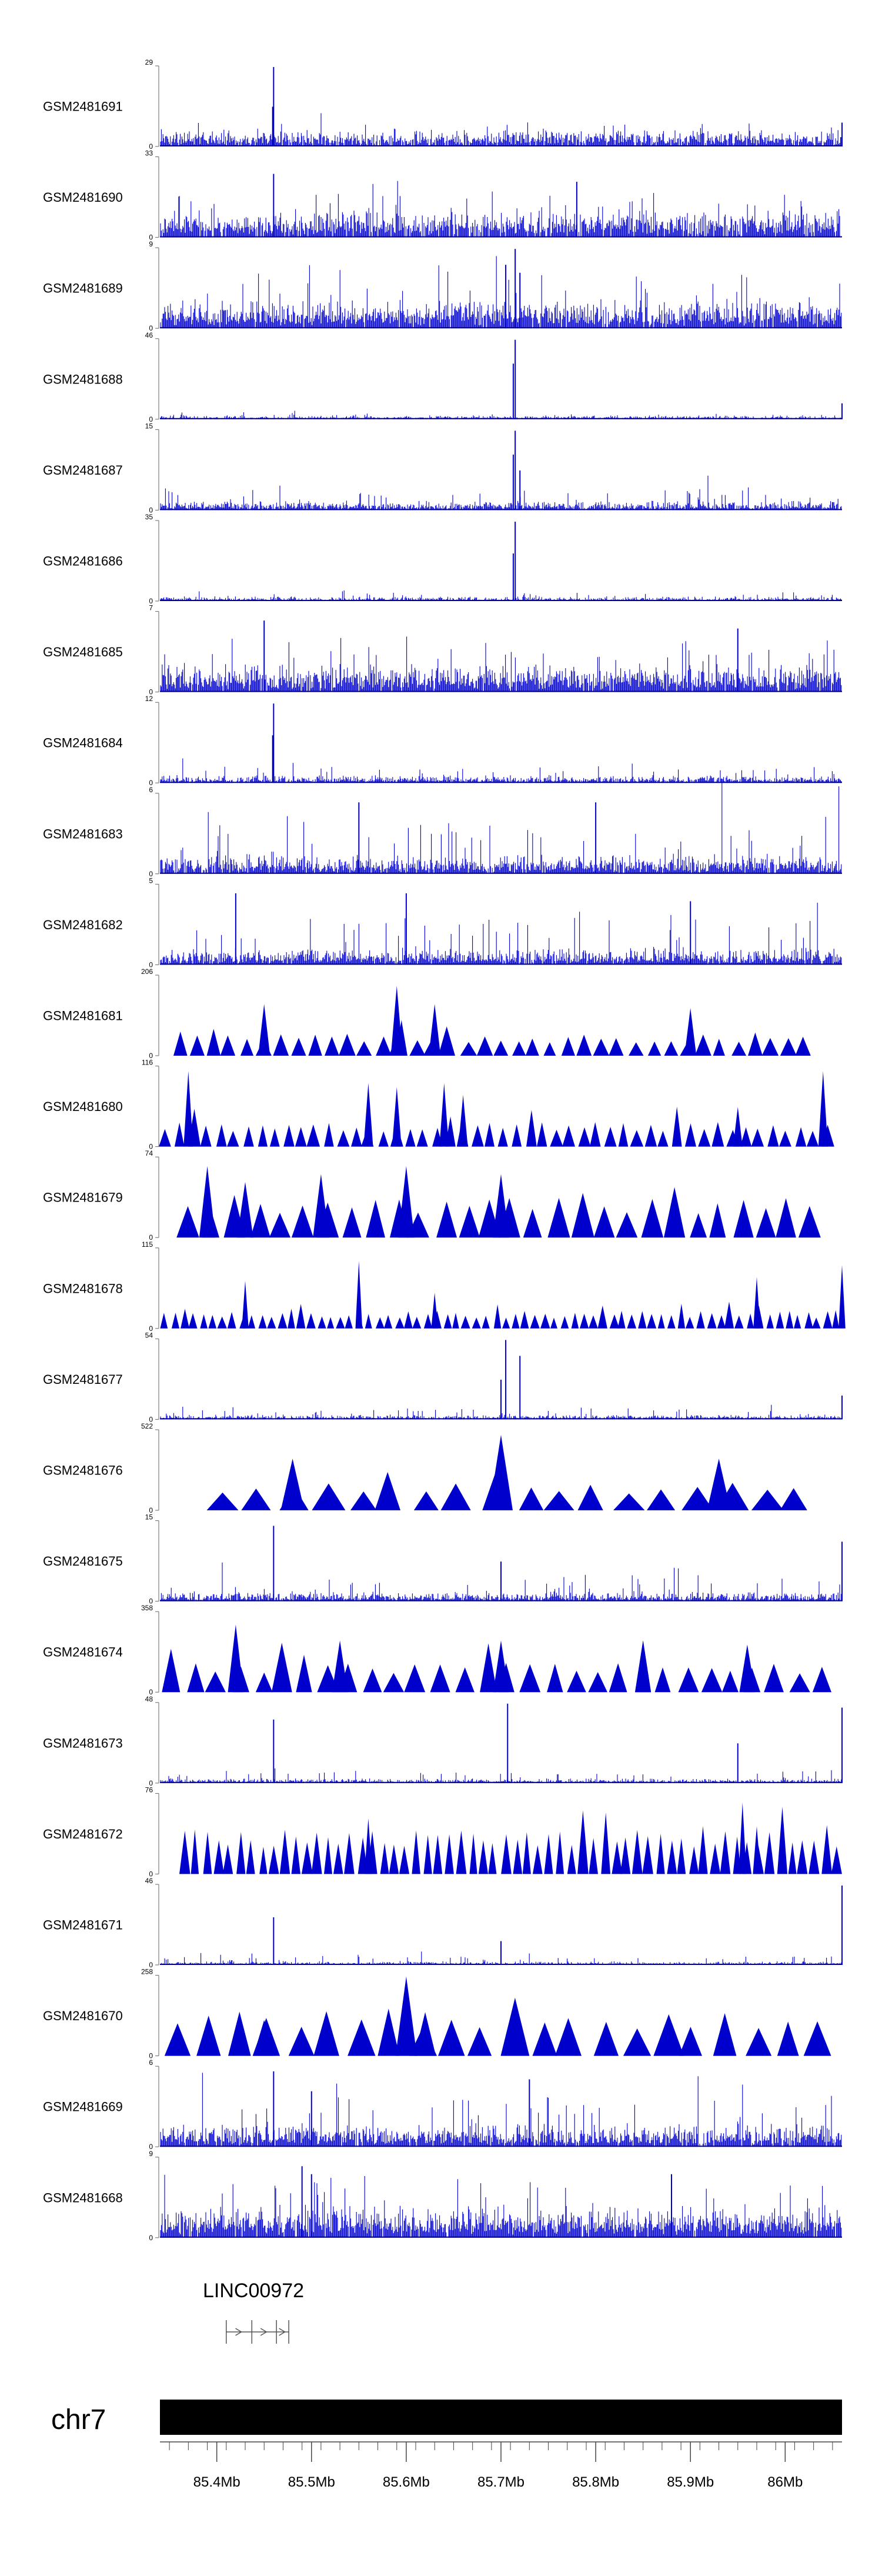 Image resolution: width=882 pixels, height=2576 pixels. Describe the element at coordinates (83, 288) in the screenshot. I see `track-label: GSM2481689` at that location.